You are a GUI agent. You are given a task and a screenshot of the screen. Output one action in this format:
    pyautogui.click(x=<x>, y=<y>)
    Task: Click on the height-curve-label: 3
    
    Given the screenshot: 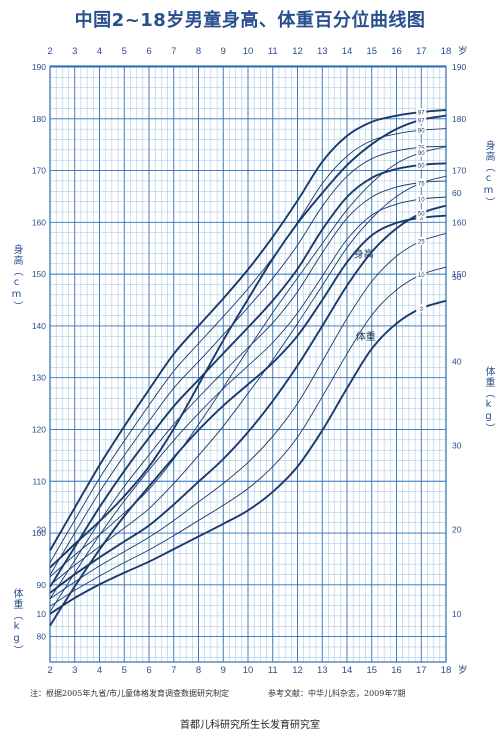 What is the action you would take?
    pyautogui.click(x=422, y=219)
    